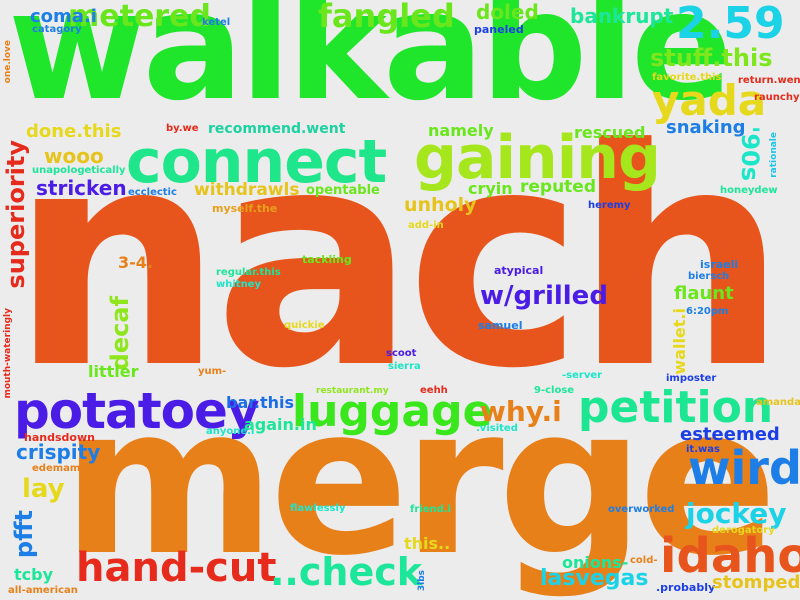 This screenshot has height=600, width=800. What do you see at coordinates (176, 568) in the screenshot?
I see `word-hand-cut: hand-cut` at bounding box center [176, 568].